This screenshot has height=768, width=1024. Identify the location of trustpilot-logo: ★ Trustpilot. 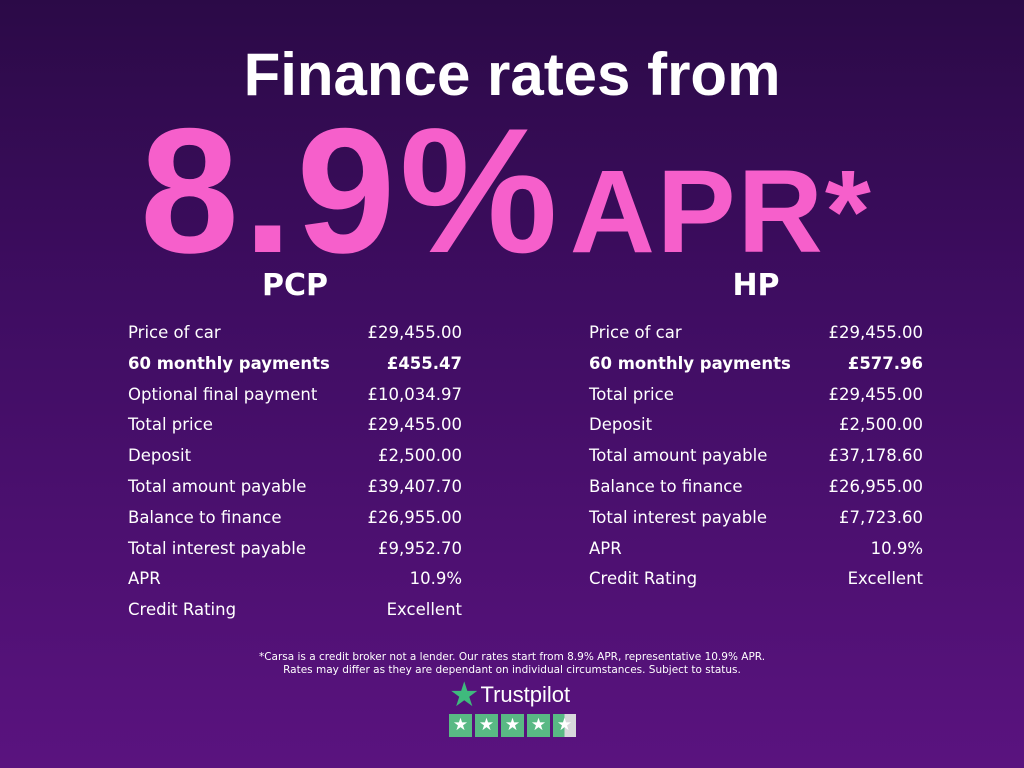
(514, 695).